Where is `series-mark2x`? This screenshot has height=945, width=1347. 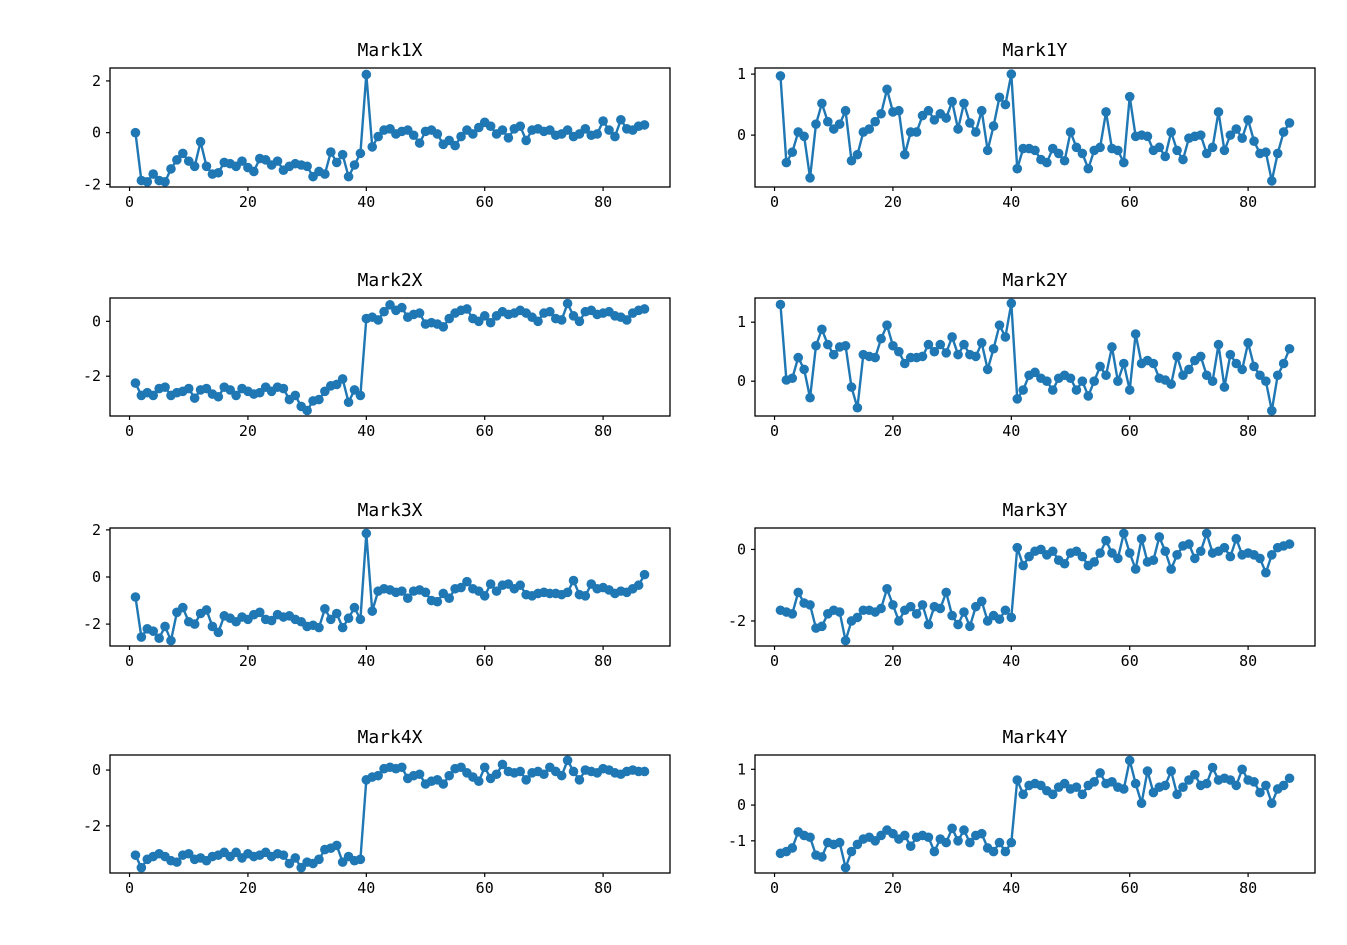
series-mark2x is located at coordinates (390, 357).